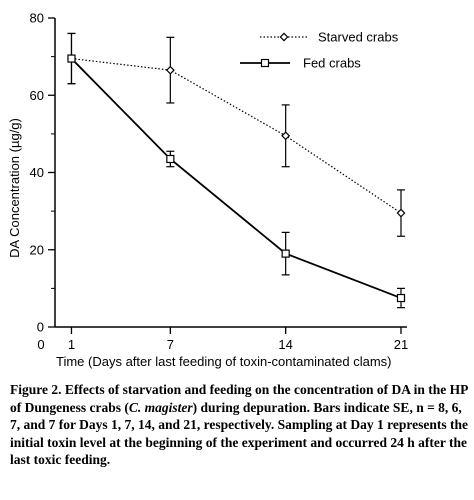 This screenshot has height=500, width=474. Describe the element at coordinates (358, 37) in the screenshot. I see `legend-label: Starved crabs` at that location.